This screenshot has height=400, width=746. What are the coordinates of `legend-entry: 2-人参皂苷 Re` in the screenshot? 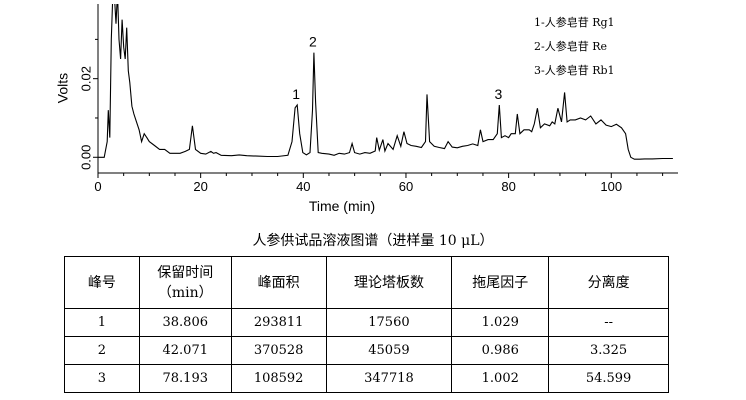 It's located at (570, 46).